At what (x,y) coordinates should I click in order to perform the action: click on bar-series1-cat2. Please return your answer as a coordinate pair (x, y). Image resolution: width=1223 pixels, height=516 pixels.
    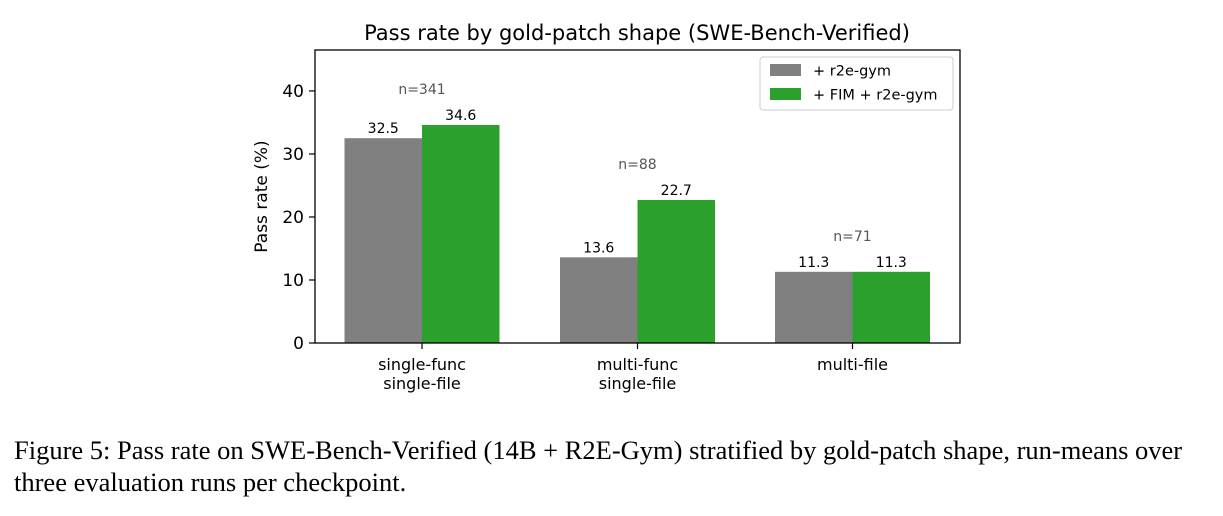
    Looking at the image, I should click on (891, 307).